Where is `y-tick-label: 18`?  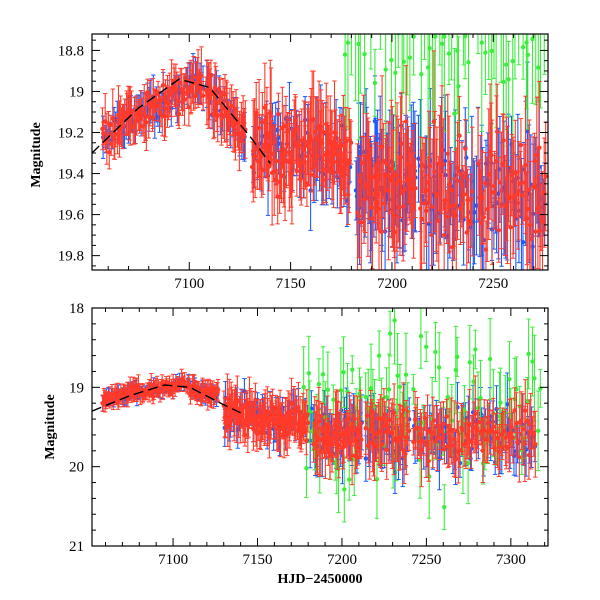 y-tick-label: 18 is located at coordinates (76, 309).